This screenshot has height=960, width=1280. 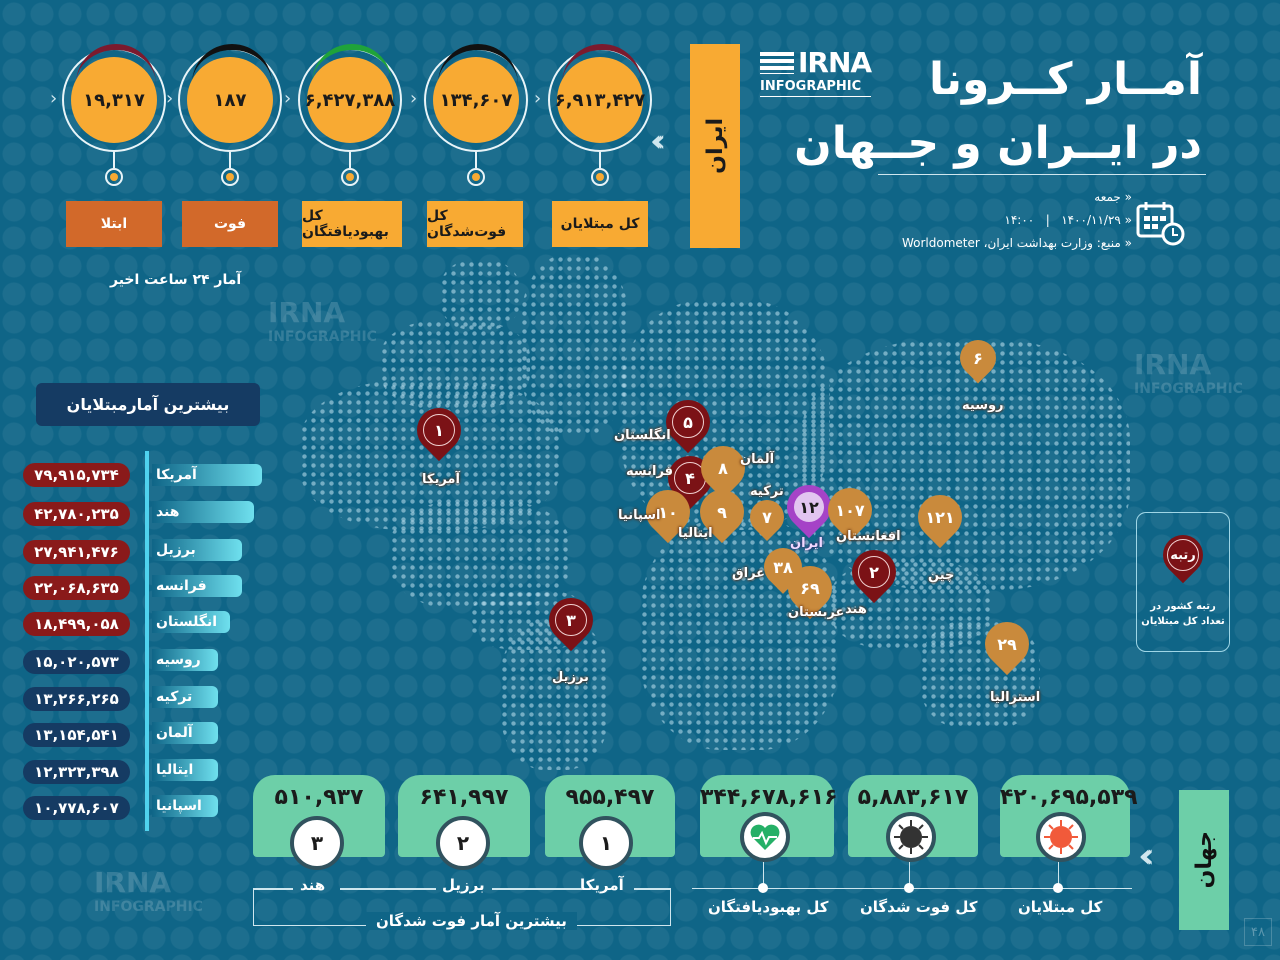 I want to click on page-number: ۴۸, so click(x=1258, y=932).